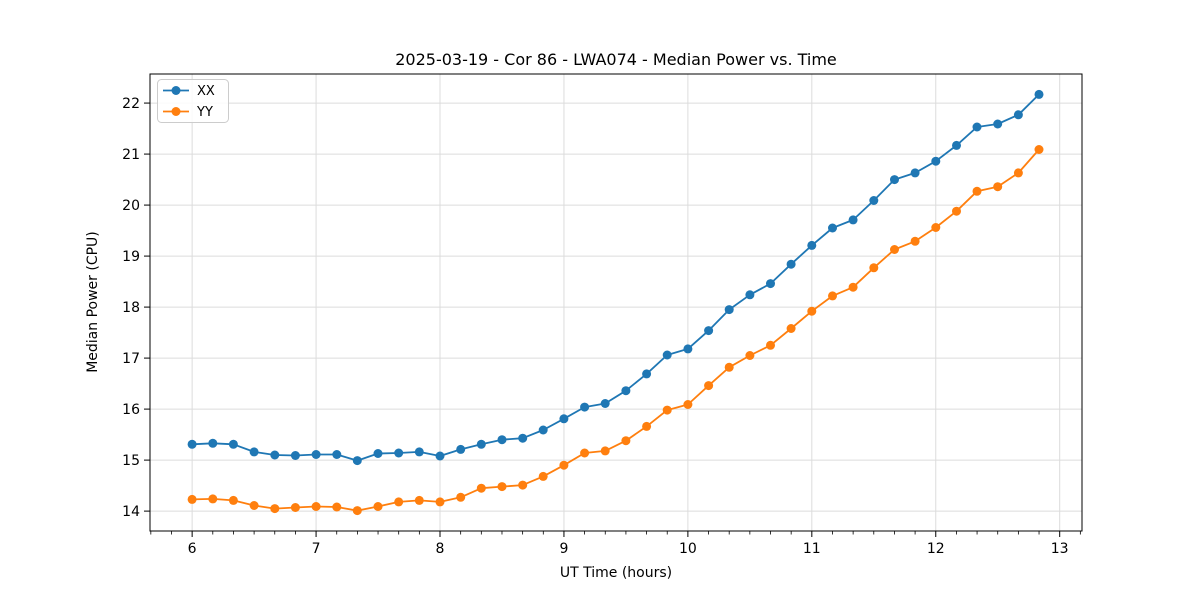  Describe the element at coordinates (204, 112) in the screenshot. I see `legend-label-yy: YY` at that location.